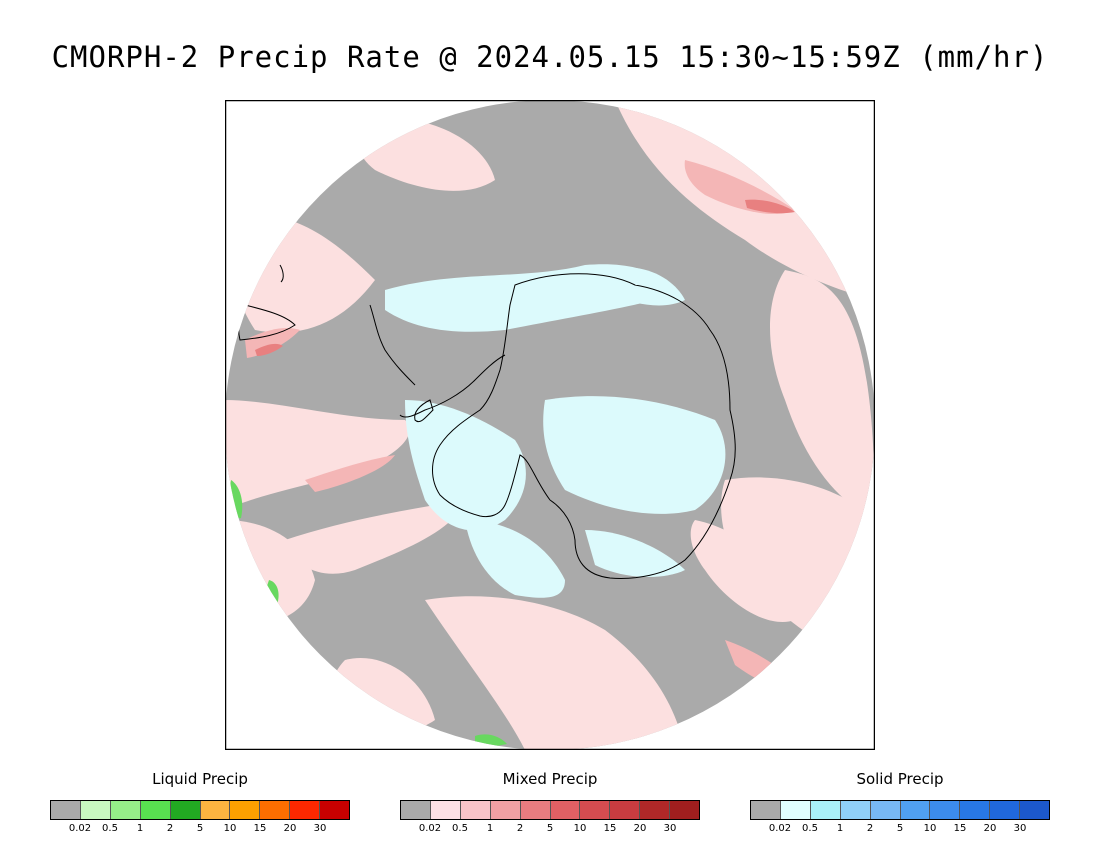  Describe the element at coordinates (900, 779) in the screenshot. I see `legend-solid-title: Solid Precip` at that location.